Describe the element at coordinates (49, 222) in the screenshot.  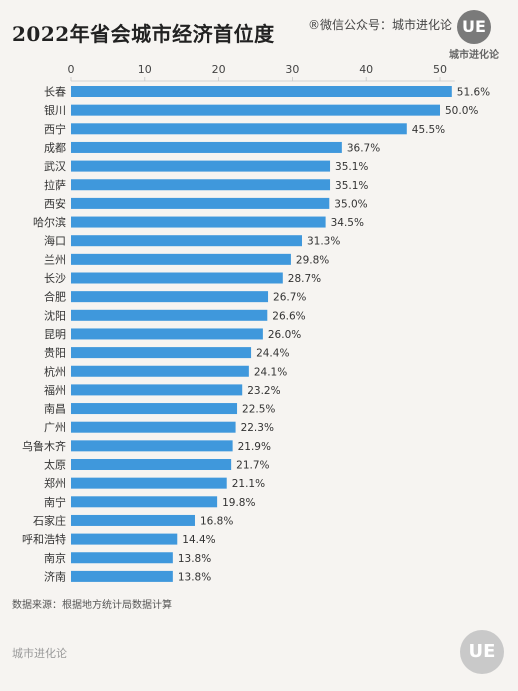
I see `category-label: 哈尔滨` at that location.